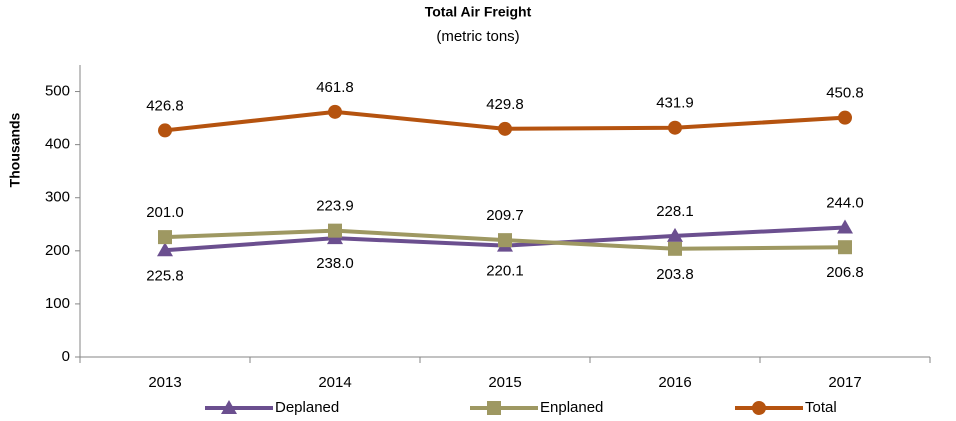  What do you see at coordinates (505, 104) in the screenshot?
I see `data-label: 429.8` at bounding box center [505, 104].